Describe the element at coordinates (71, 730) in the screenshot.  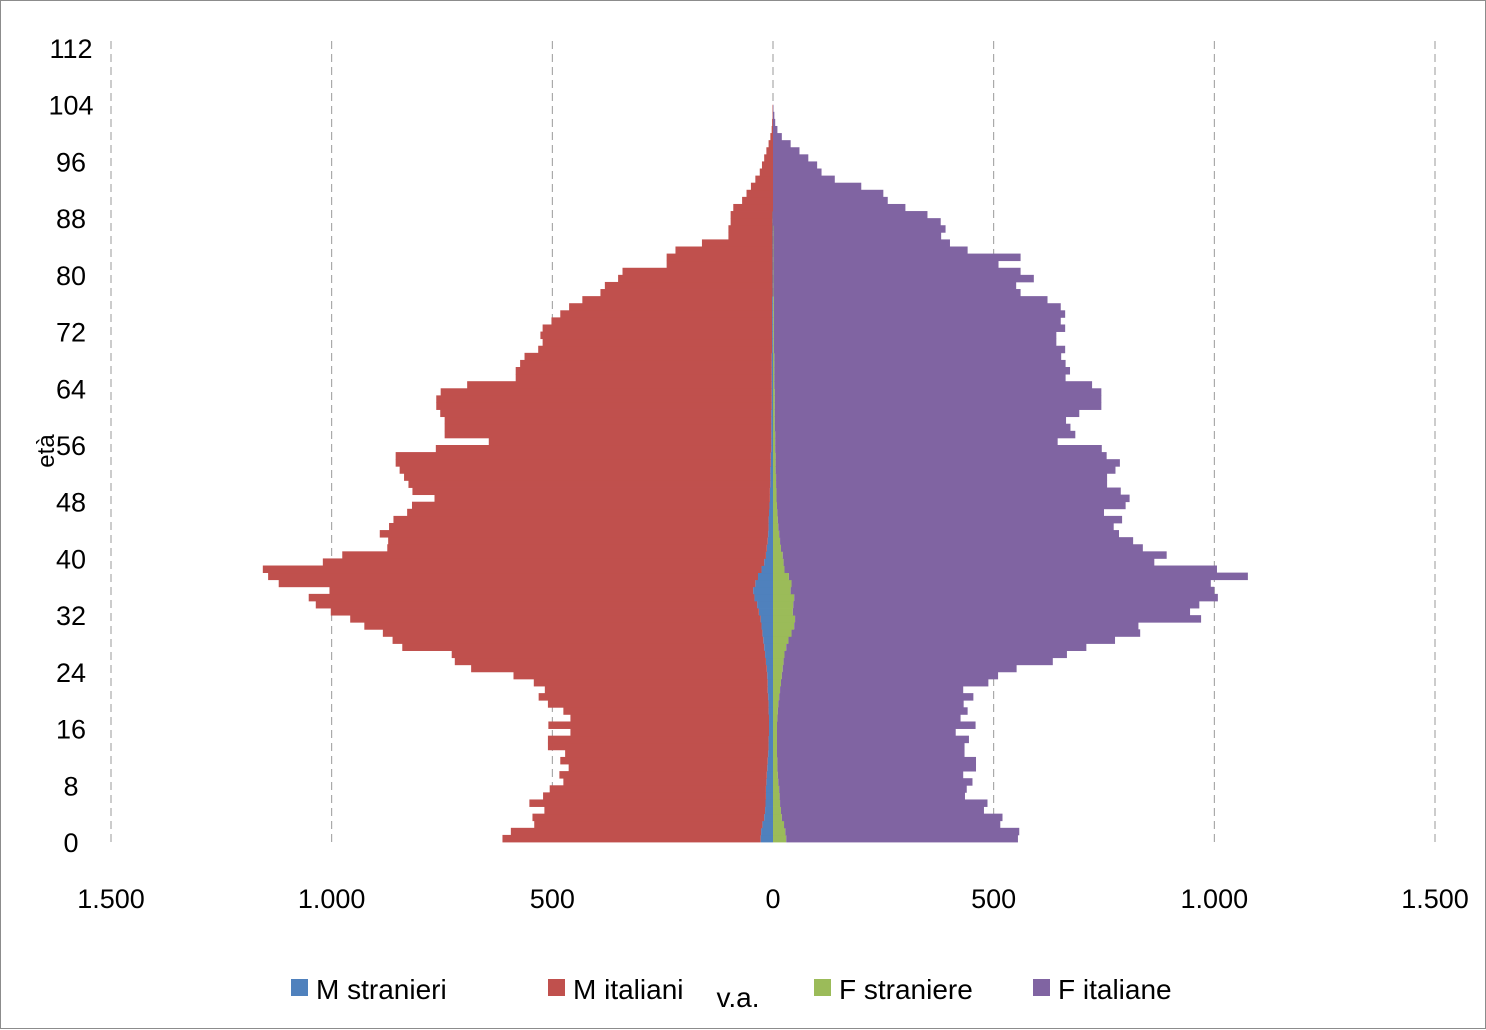
I see `y-tick-label-16: 16` at that location.